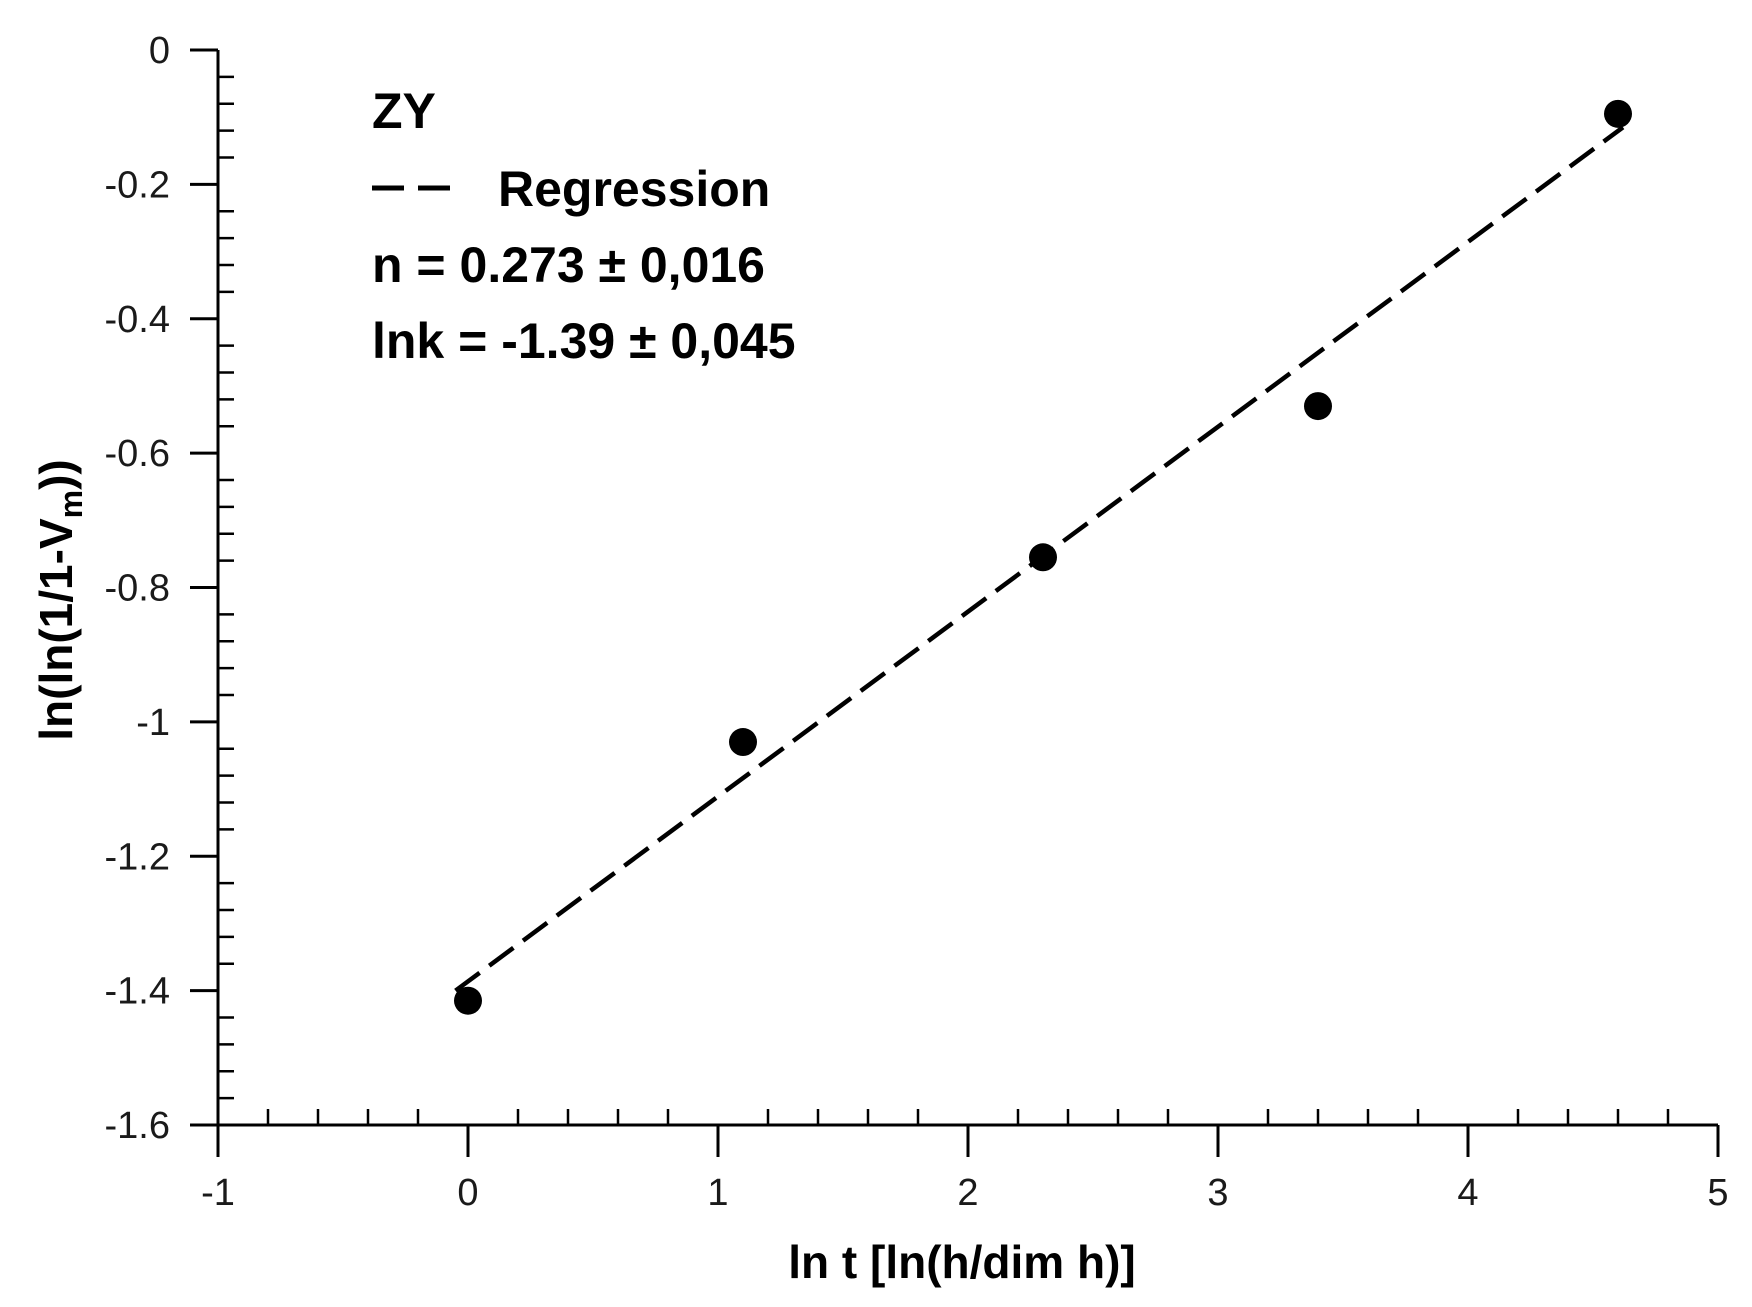 The image size is (1752, 1307). I want to click on y-tick-label: 0, so click(159, 51).